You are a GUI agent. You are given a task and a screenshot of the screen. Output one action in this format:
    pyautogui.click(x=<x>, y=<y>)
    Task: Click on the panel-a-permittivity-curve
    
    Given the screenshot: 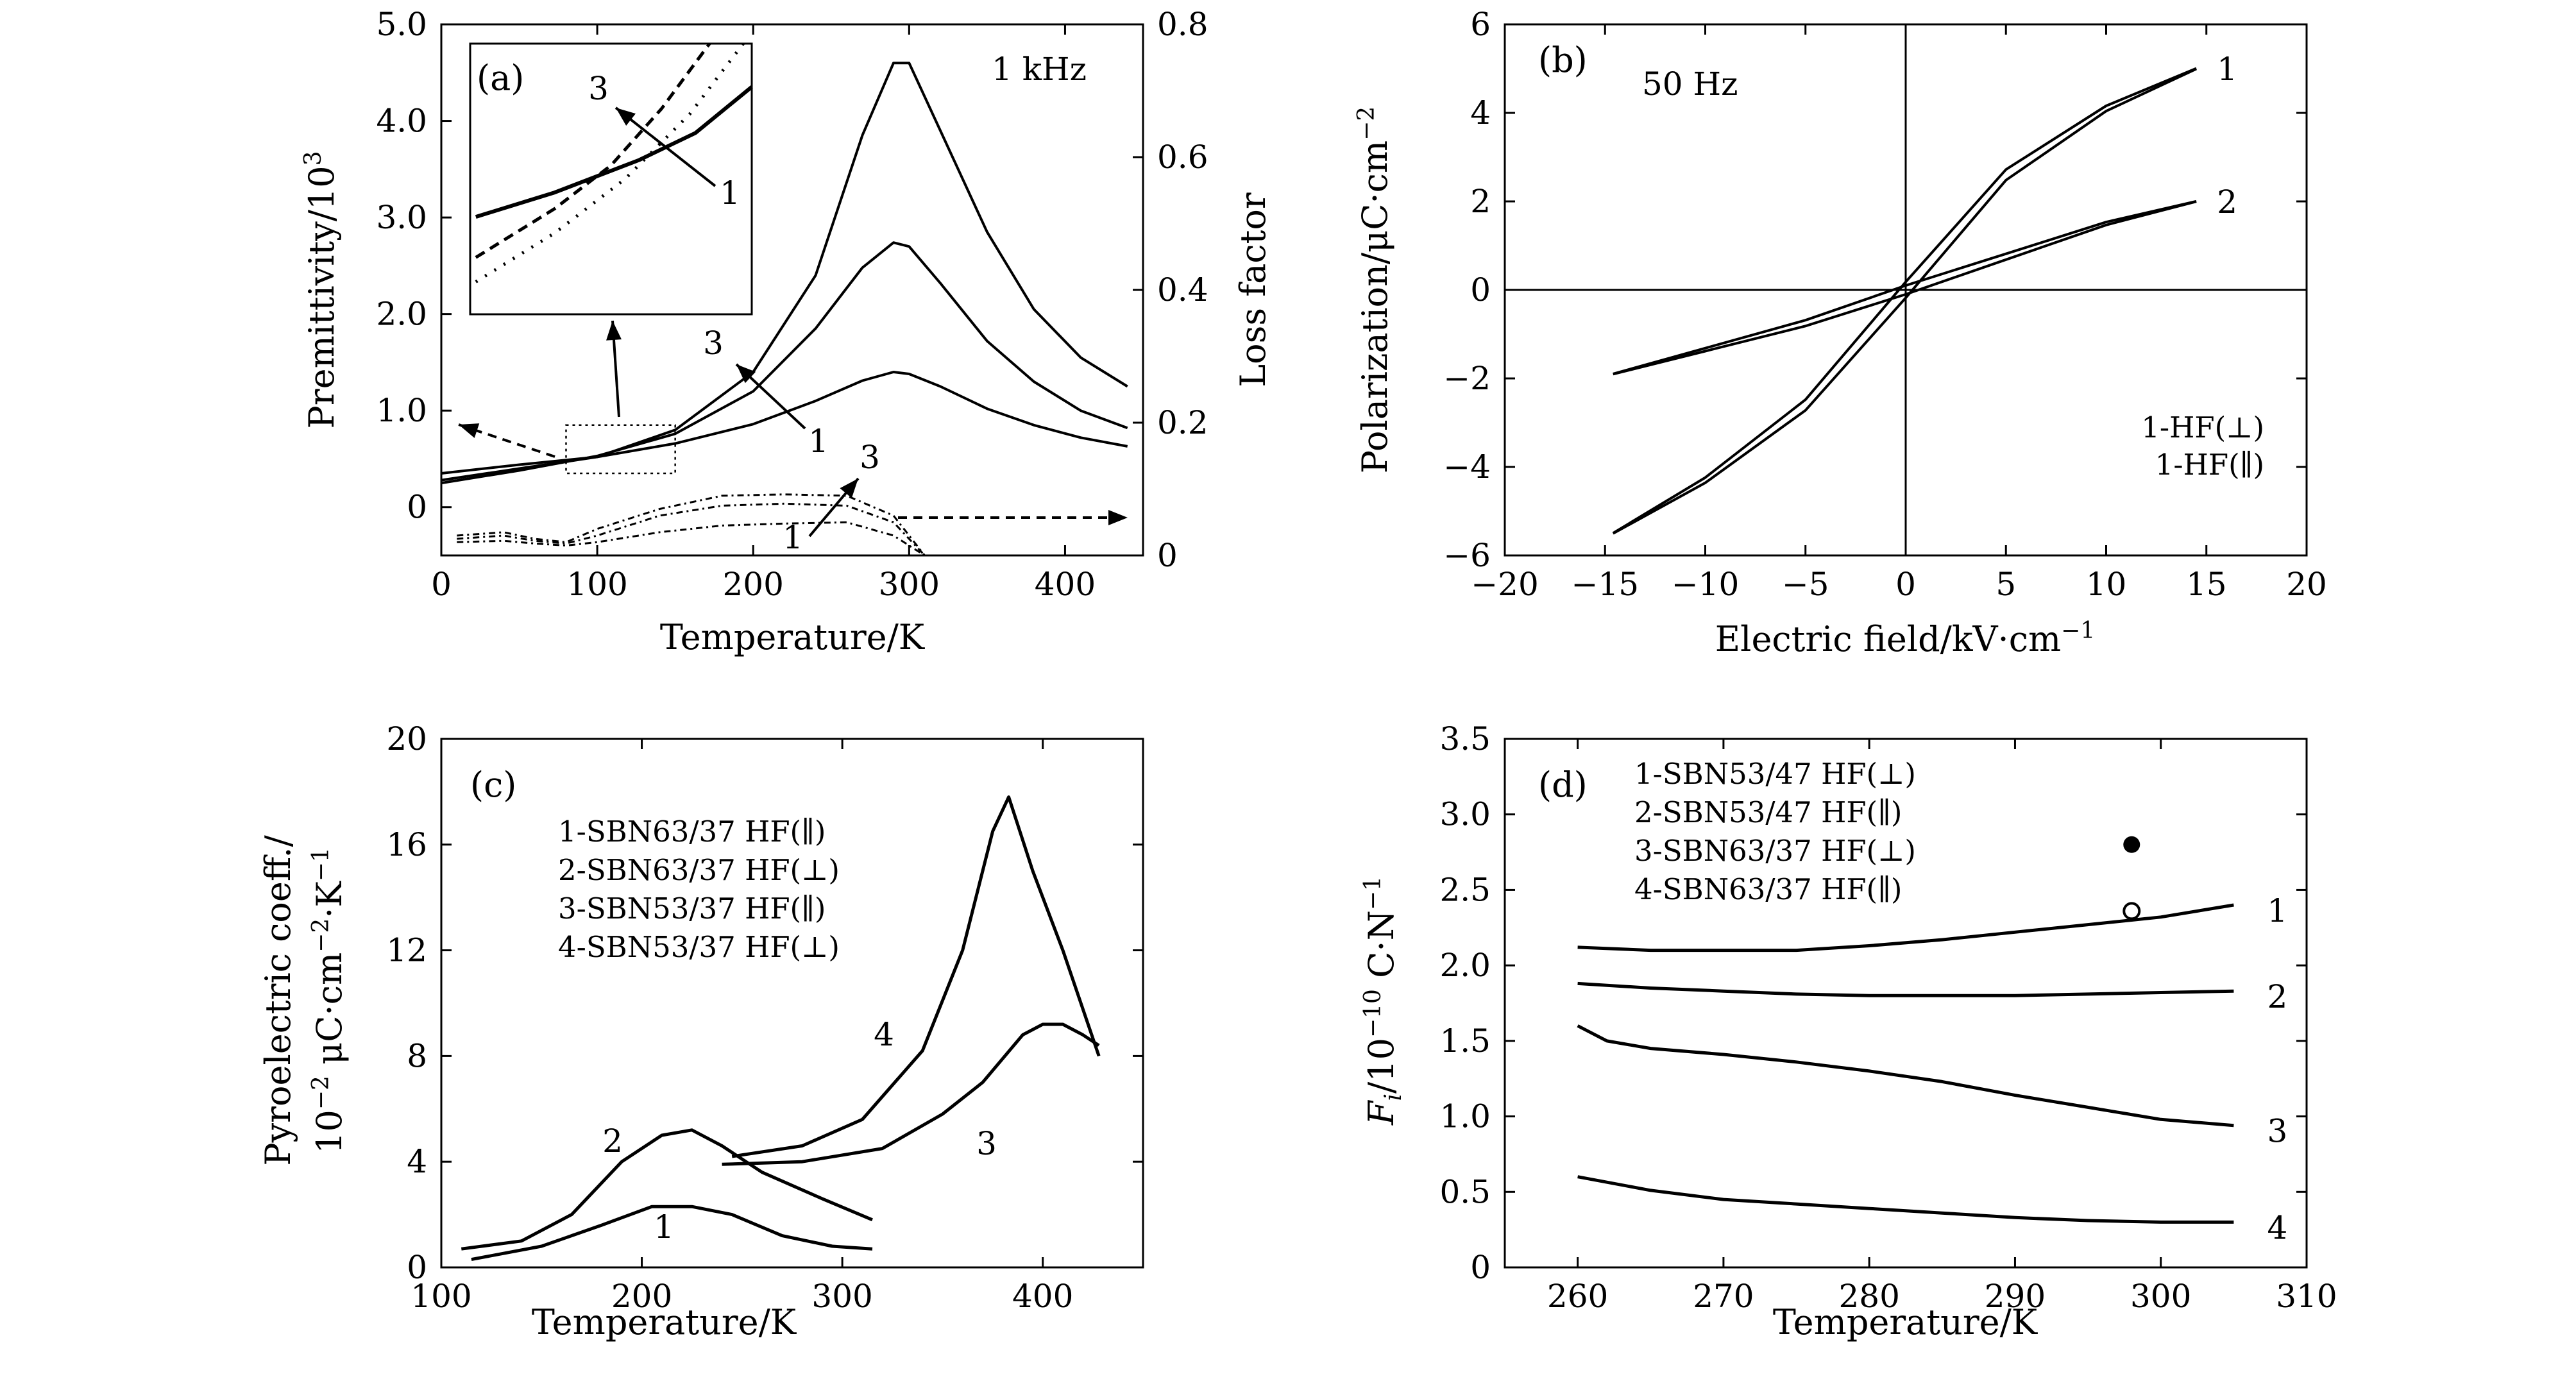 What is the action you would take?
    pyautogui.click(x=784, y=268)
    